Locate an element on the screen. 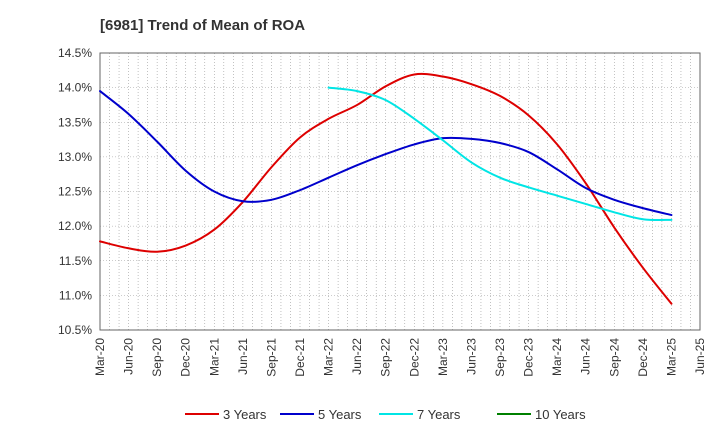  x-tick-label: Jun-20 is located at coordinates (129, 356).